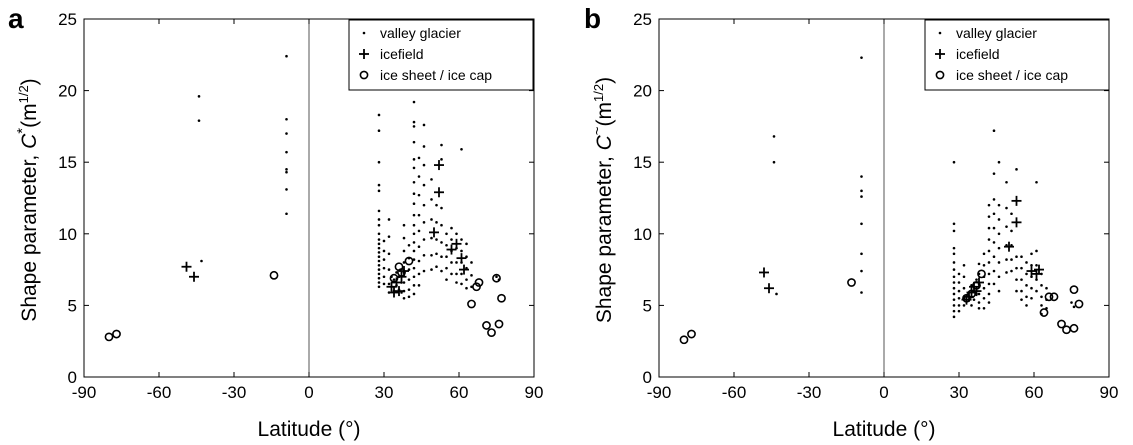 The height and width of the screenshot is (445, 1133). Describe the element at coordinates (734, 392) in the screenshot. I see `x-tick-label-b: -60` at that location.